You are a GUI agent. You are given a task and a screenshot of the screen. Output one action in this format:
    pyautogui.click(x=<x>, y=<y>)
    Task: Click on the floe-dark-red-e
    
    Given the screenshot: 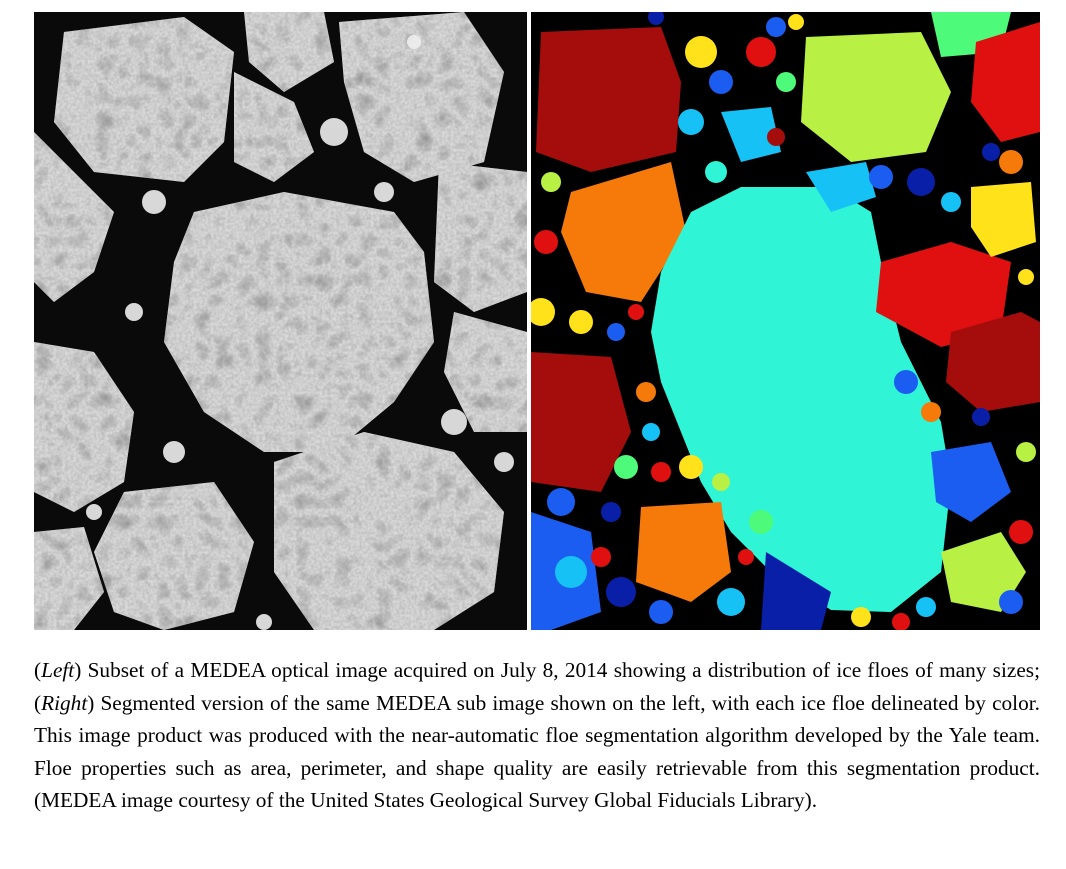 What is the action you would take?
    pyautogui.click(x=993, y=362)
    